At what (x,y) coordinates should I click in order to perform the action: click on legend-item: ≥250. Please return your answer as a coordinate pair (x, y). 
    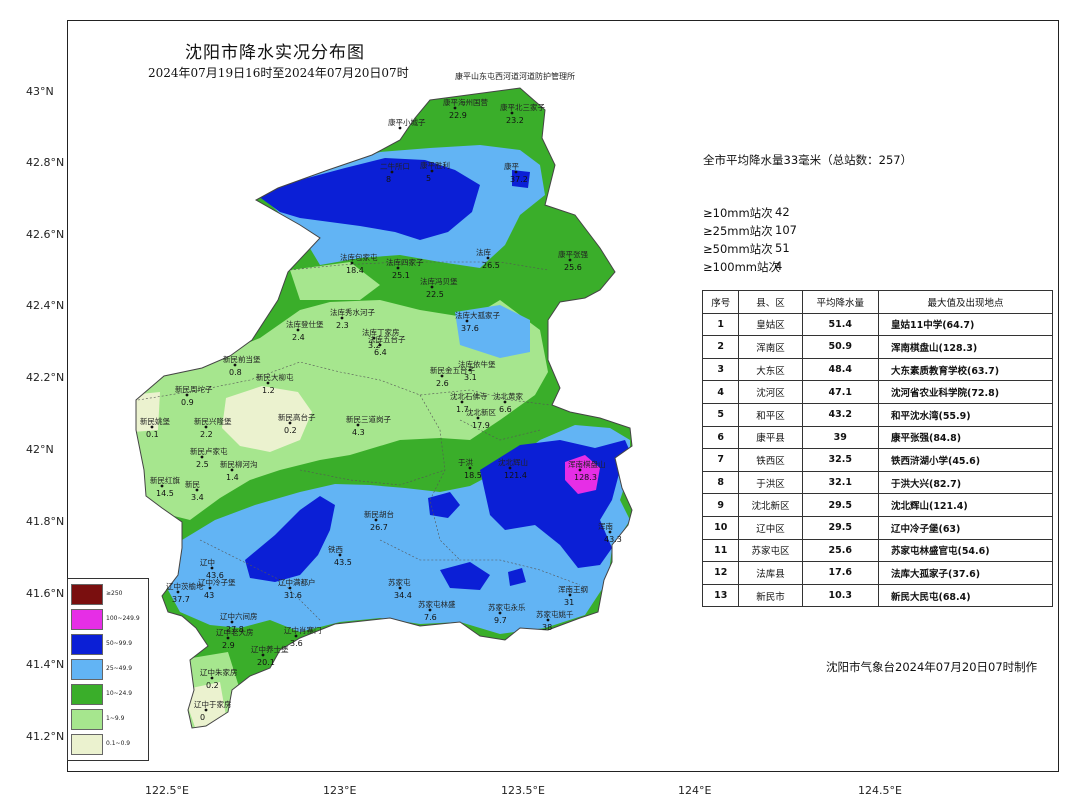
    Looking at the image, I should click on (108, 594).